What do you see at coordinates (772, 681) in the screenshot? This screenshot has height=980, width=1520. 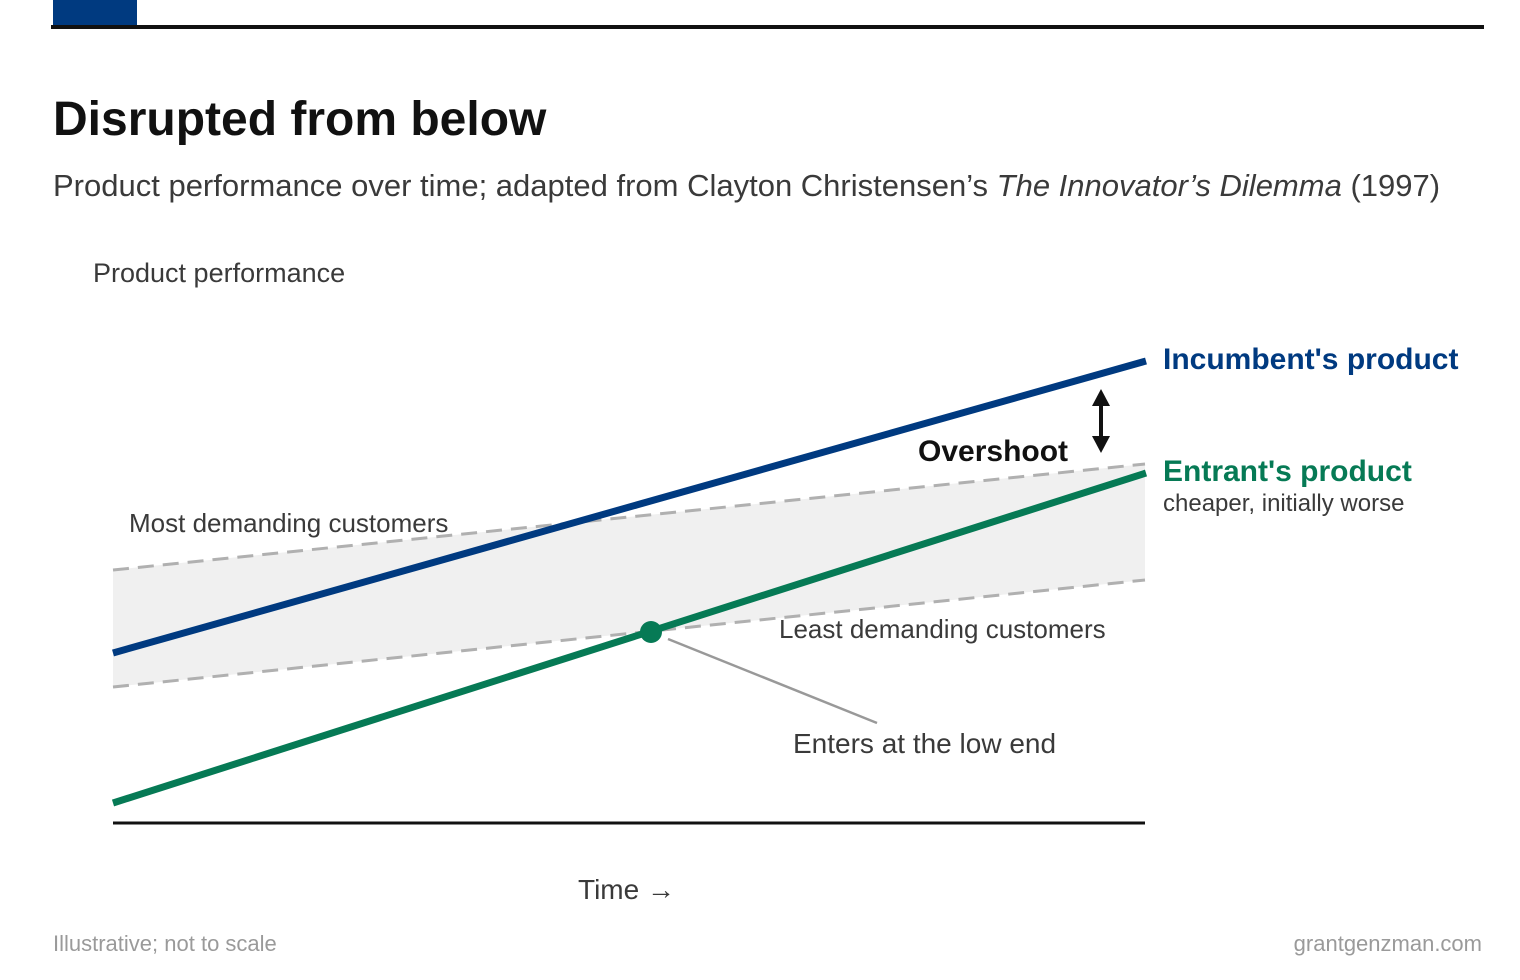 I see `entry-leader-line` at bounding box center [772, 681].